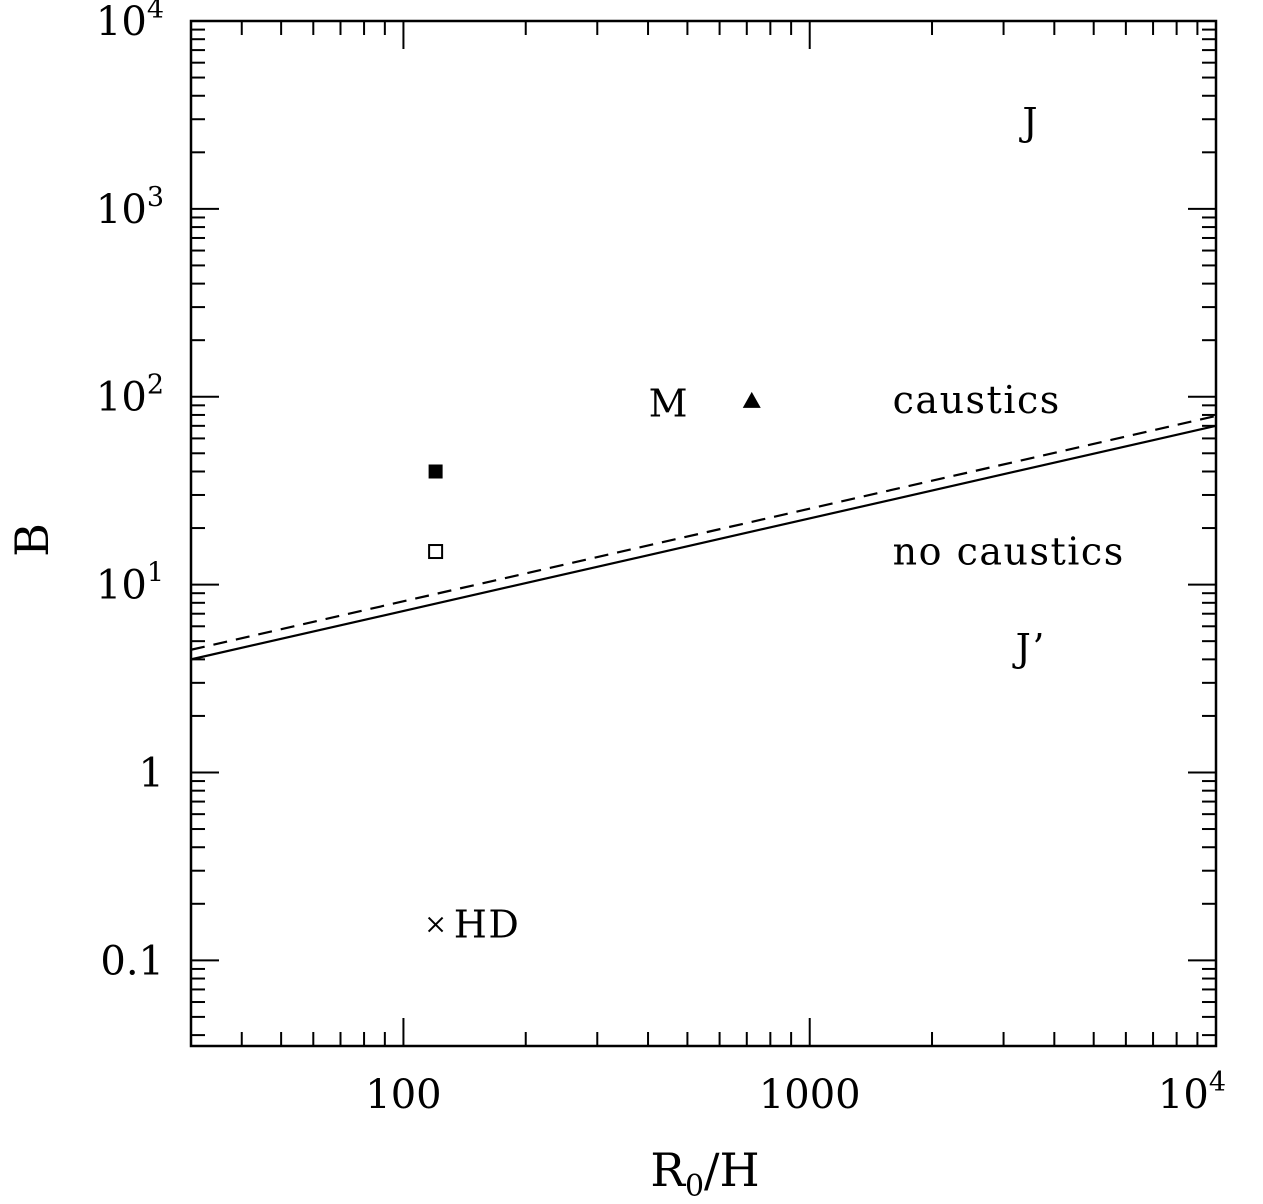  I want to click on y-tick-label-exp: 4, so click(155, 12).